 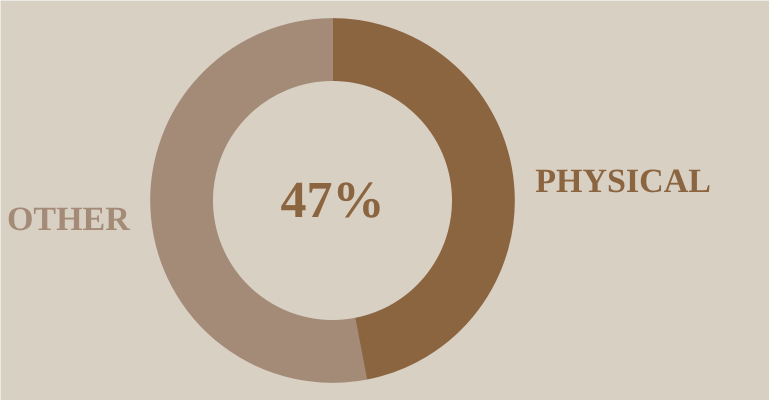 What do you see at coordinates (68, 219) in the screenshot?
I see `slice-label: OTHER` at bounding box center [68, 219].